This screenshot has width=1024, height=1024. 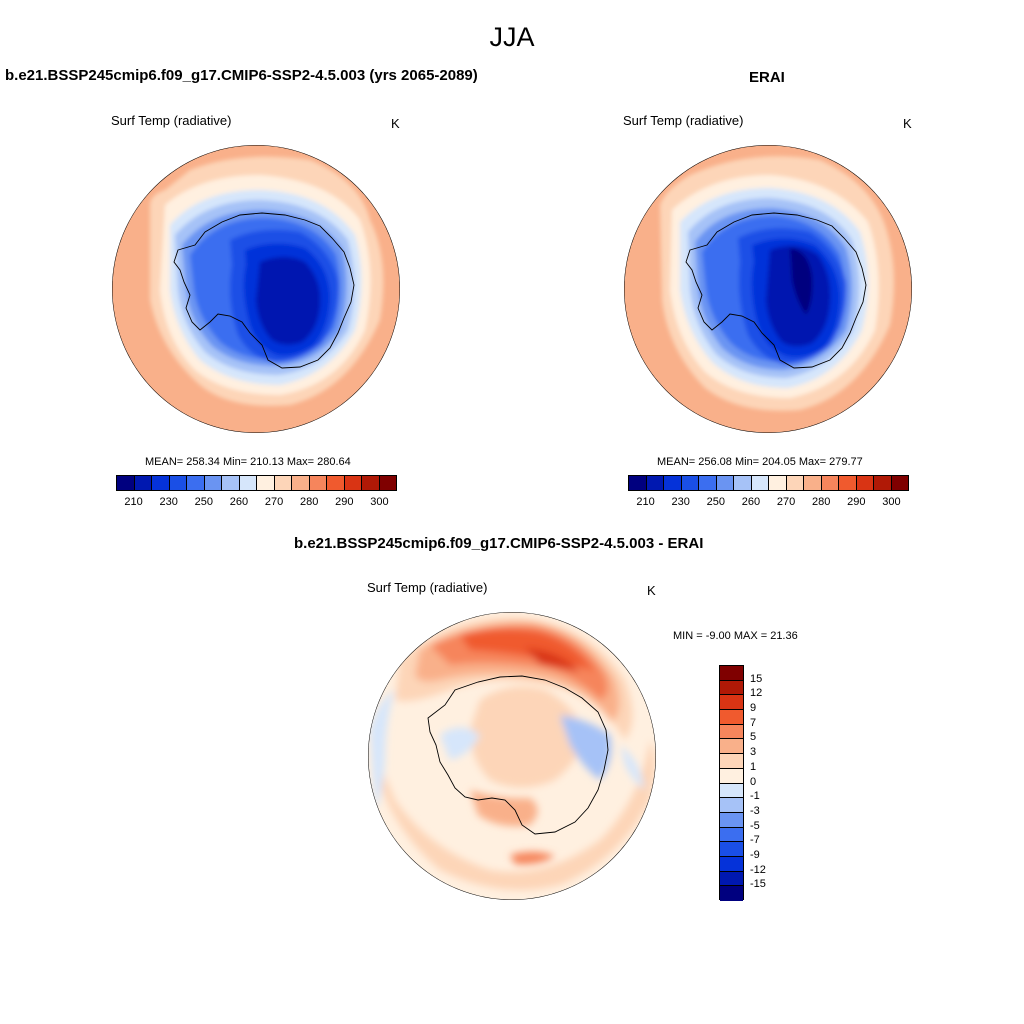 What do you see at coordinates (756, 678) in the screenshot?
I see `colorbar-tick-label: 15` at bounding box center [756, 678].